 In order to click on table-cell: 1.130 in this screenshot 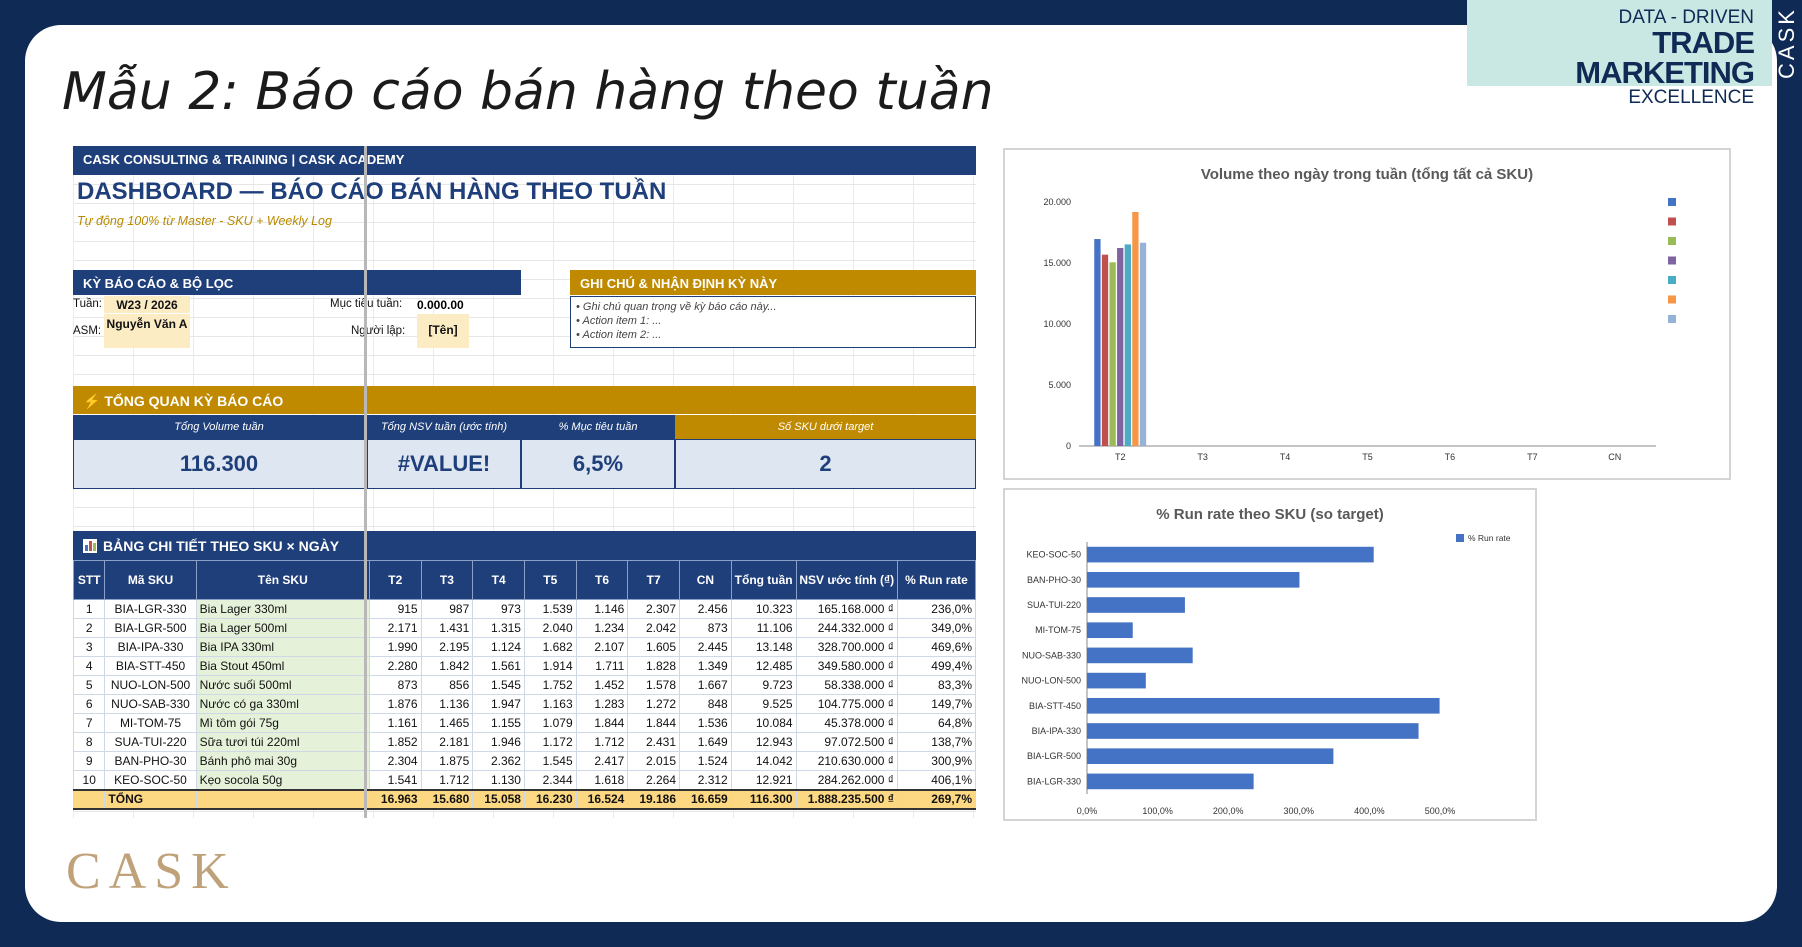, I will do `click(498, 780)`.